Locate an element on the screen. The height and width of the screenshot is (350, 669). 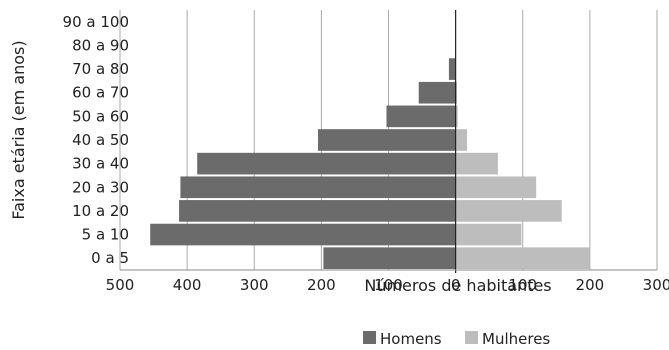
y-tick-label: 20 a 30 is located at coordinates (100, 187).